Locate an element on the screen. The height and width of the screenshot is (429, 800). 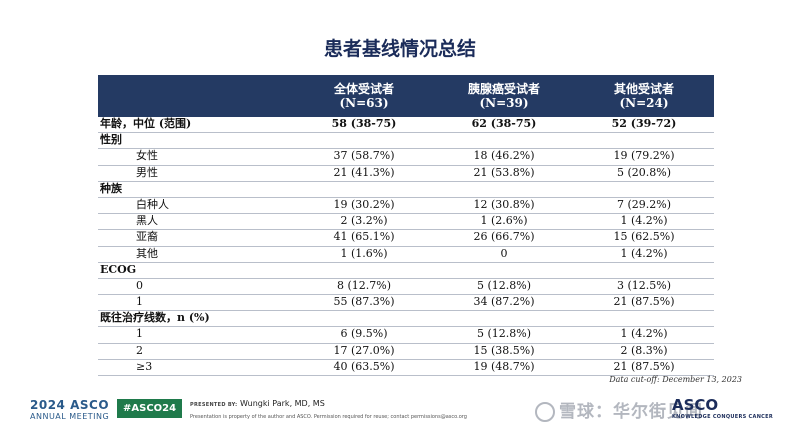
row-value: 15 (38.5%) is located at coordinates (504, 350).